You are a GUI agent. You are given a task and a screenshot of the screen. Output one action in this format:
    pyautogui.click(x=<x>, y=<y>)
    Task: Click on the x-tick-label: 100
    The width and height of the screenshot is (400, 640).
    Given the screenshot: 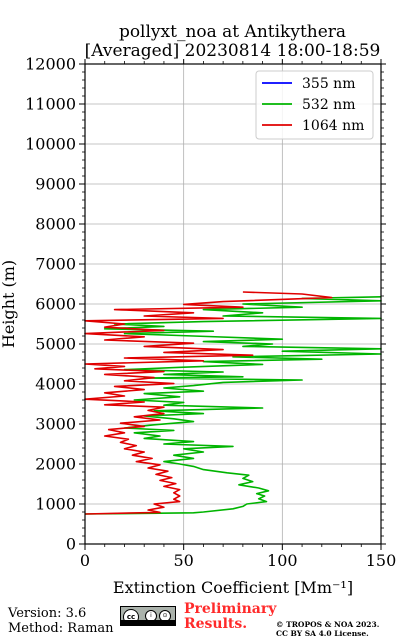 What is the action you would take?
    pyautogui.click(x=282, y=560)
    